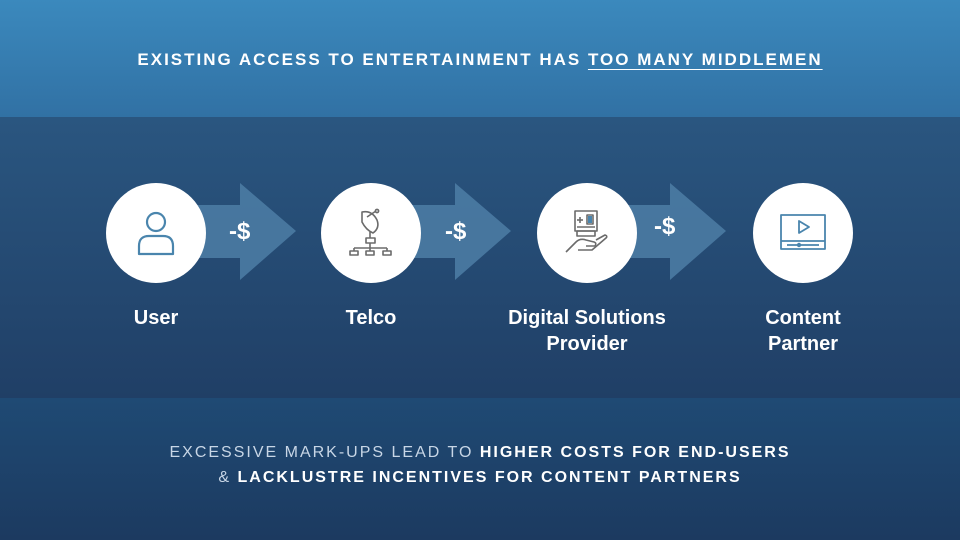 The image size is (960, 540). I want to click on node-label-text: User, so click(156, 318).